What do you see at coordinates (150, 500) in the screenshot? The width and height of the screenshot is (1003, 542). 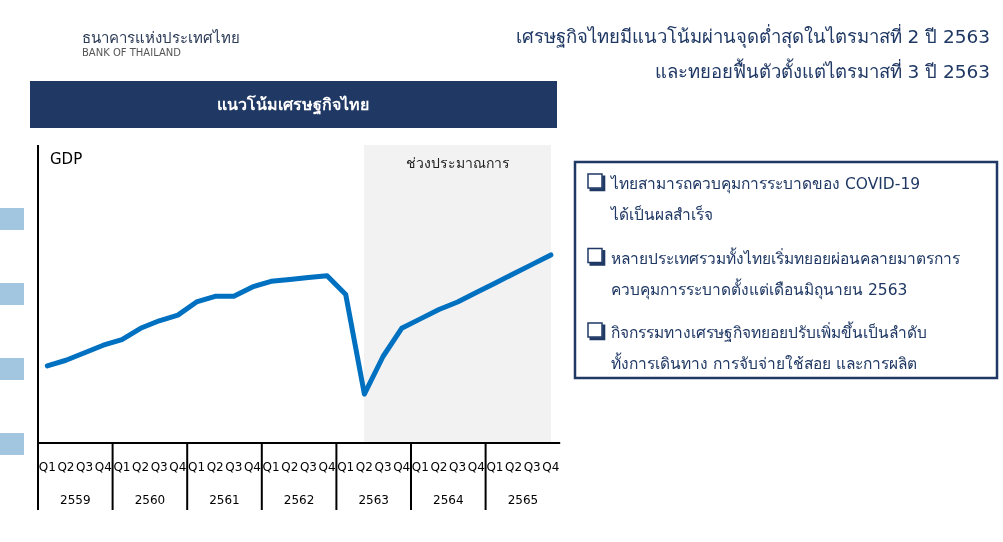 I see `x-group-label: 2560` at bounding box center [150, 500].